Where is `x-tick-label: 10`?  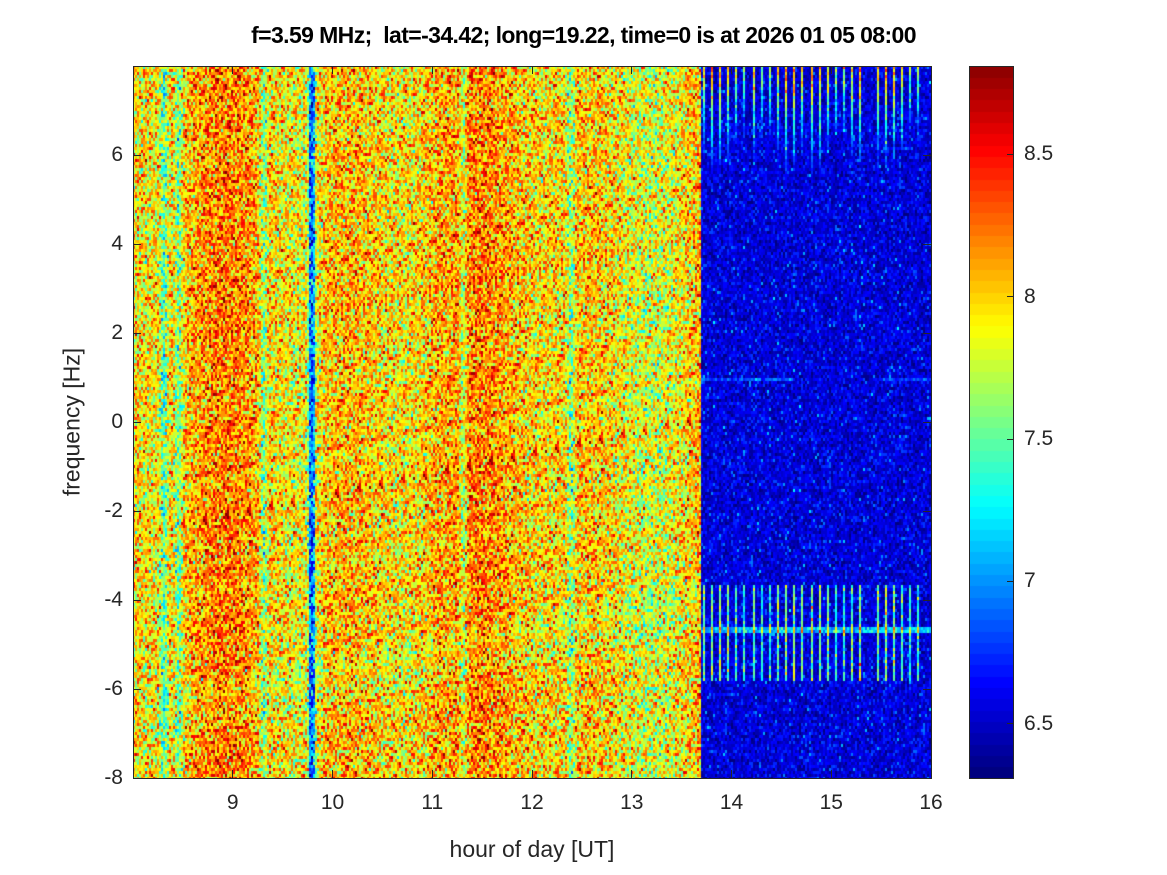
x-tick-label: 10 is located at coordinates (332, 802).